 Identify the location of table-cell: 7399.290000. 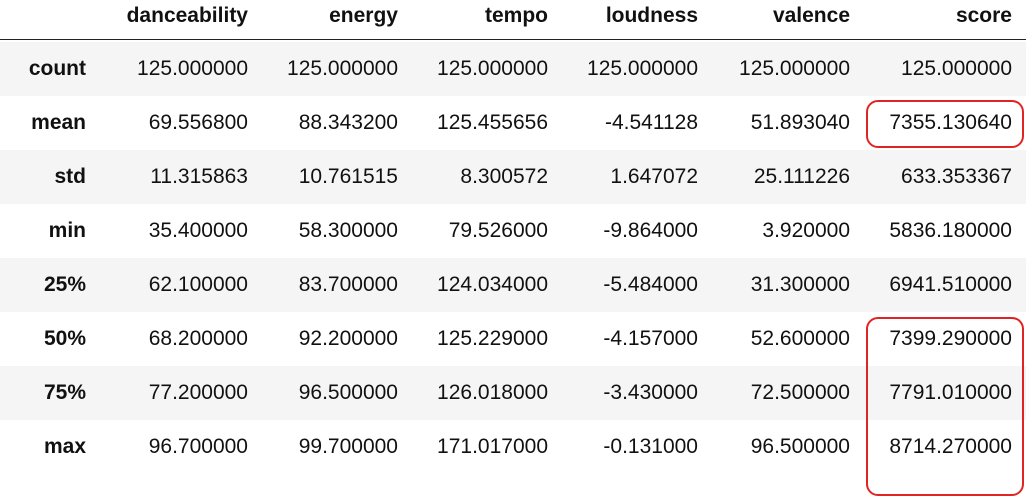
(950, 338).